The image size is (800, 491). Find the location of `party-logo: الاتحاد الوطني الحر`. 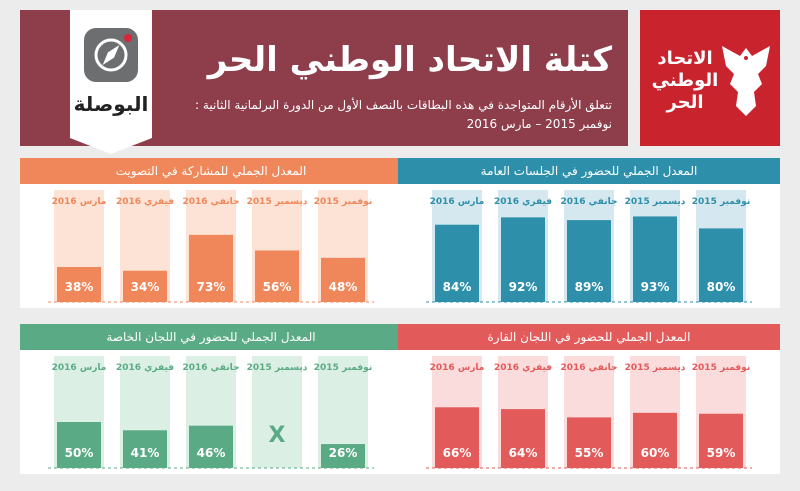

party-logo: الاتحاد الوطني الحر is located at coordinates (710, 78).